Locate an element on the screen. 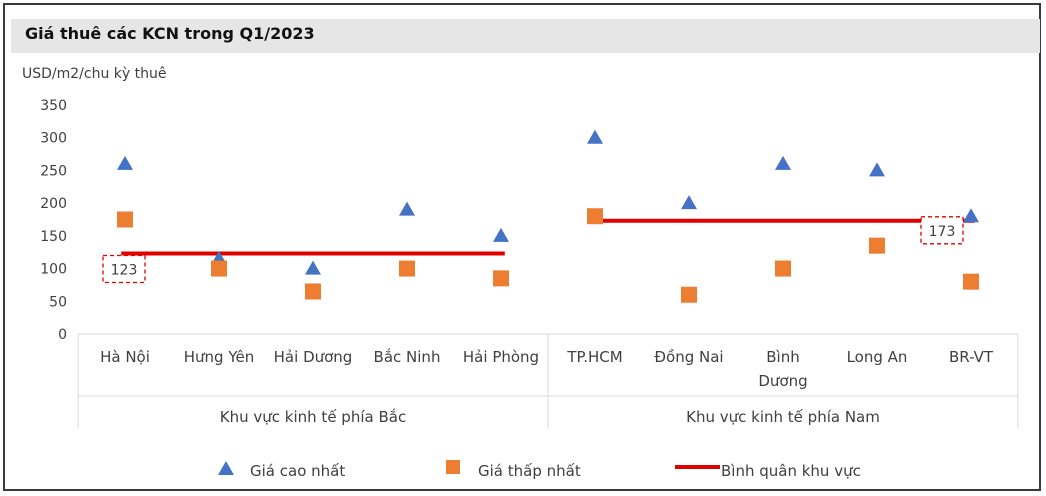 The width and height of the screenshot is (1046, 496). high-price-marker-binh-duong is located at coordinates (783, 162).